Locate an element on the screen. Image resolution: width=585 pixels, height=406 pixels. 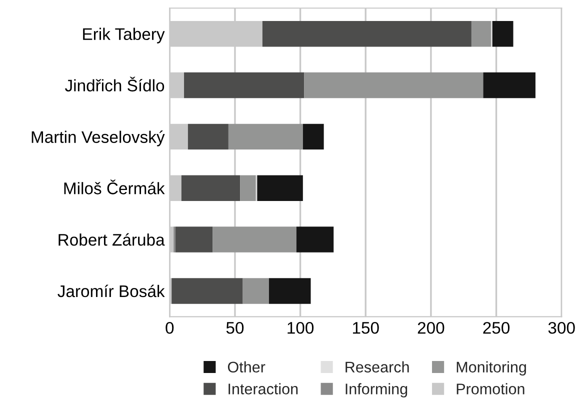
legend-label: Research is located at coordinates (377, 367).